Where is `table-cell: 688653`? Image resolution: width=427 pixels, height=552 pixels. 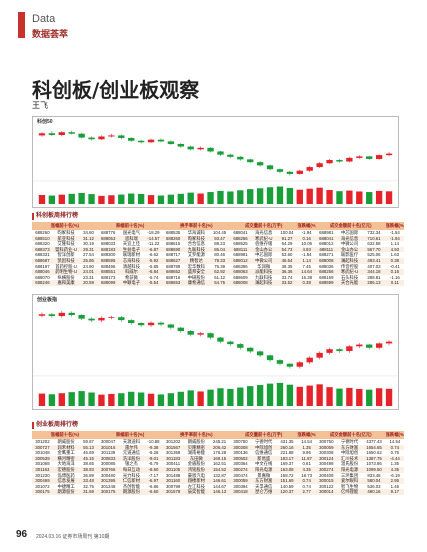 table-cell: 688653 is located at coordinates (173, 283).